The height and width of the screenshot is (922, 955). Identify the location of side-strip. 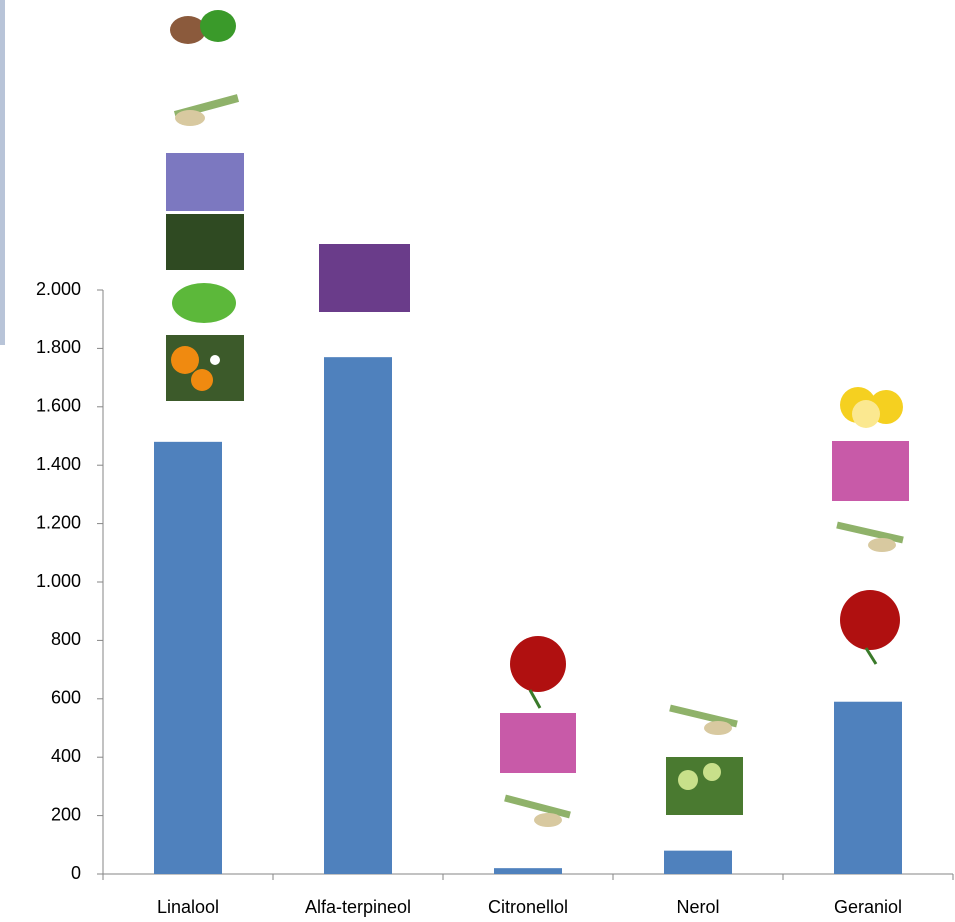
(2, 172).